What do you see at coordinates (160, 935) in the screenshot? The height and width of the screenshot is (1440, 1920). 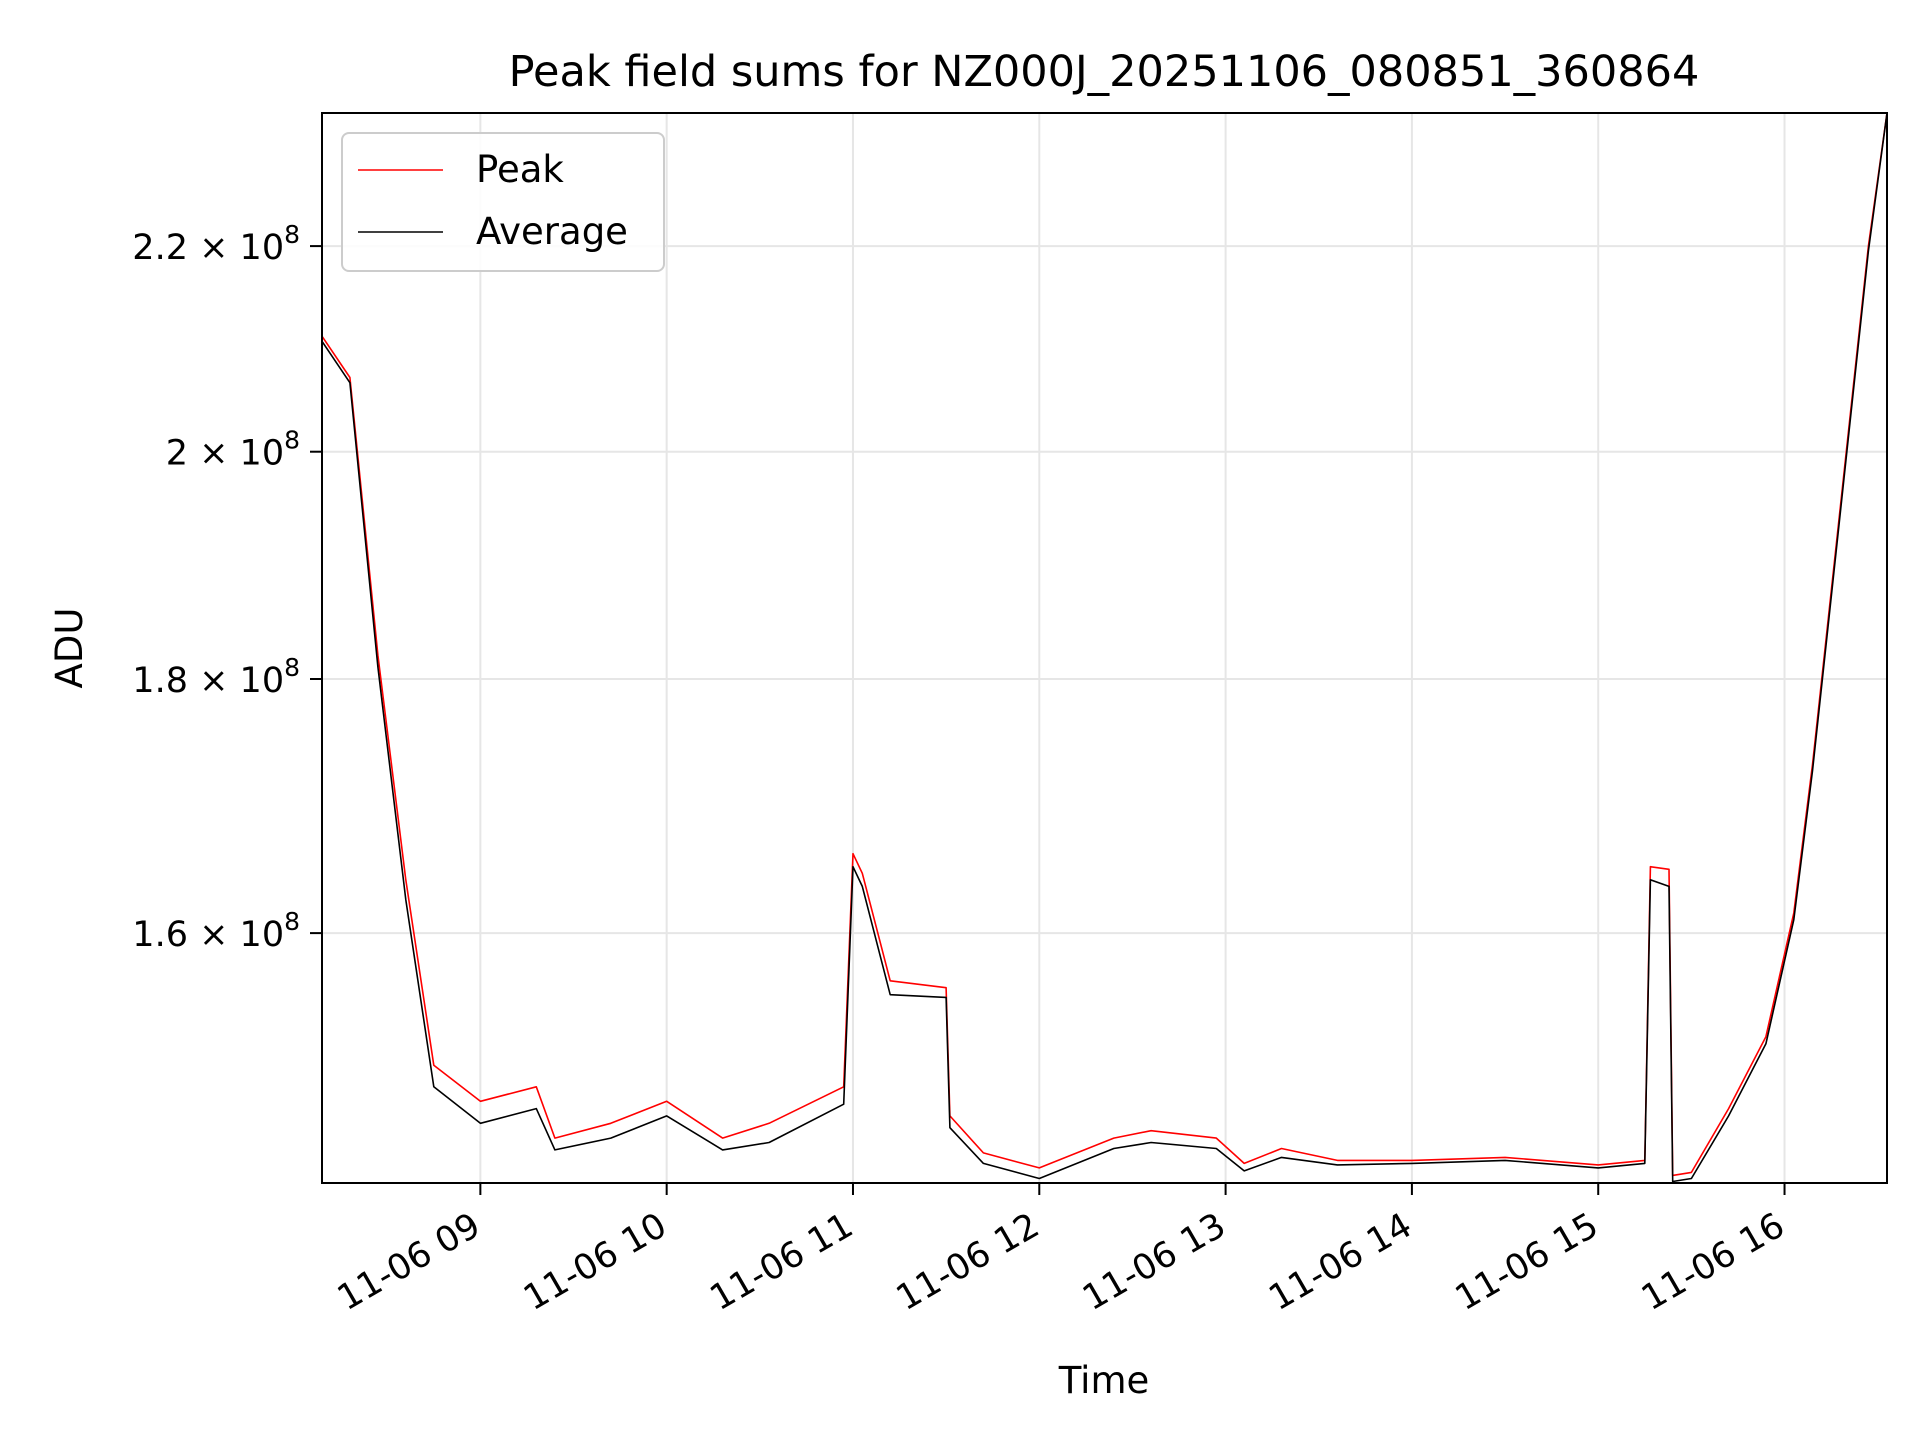 I see `y-tick-mantissa: 1.6` at bounding box center [160, 935].